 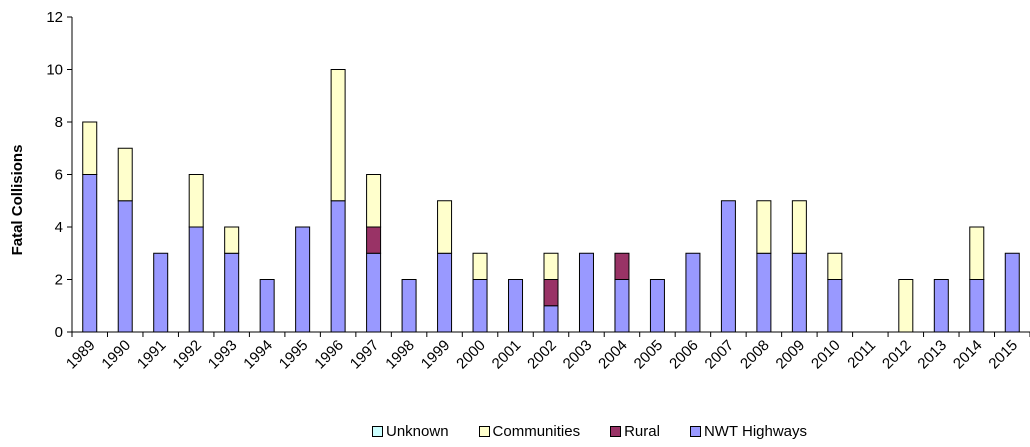 What do you see at coordinates (232, 240) in the screenshot?
I see `bar-segment-communities-1993` at bounding box center [232, 240].